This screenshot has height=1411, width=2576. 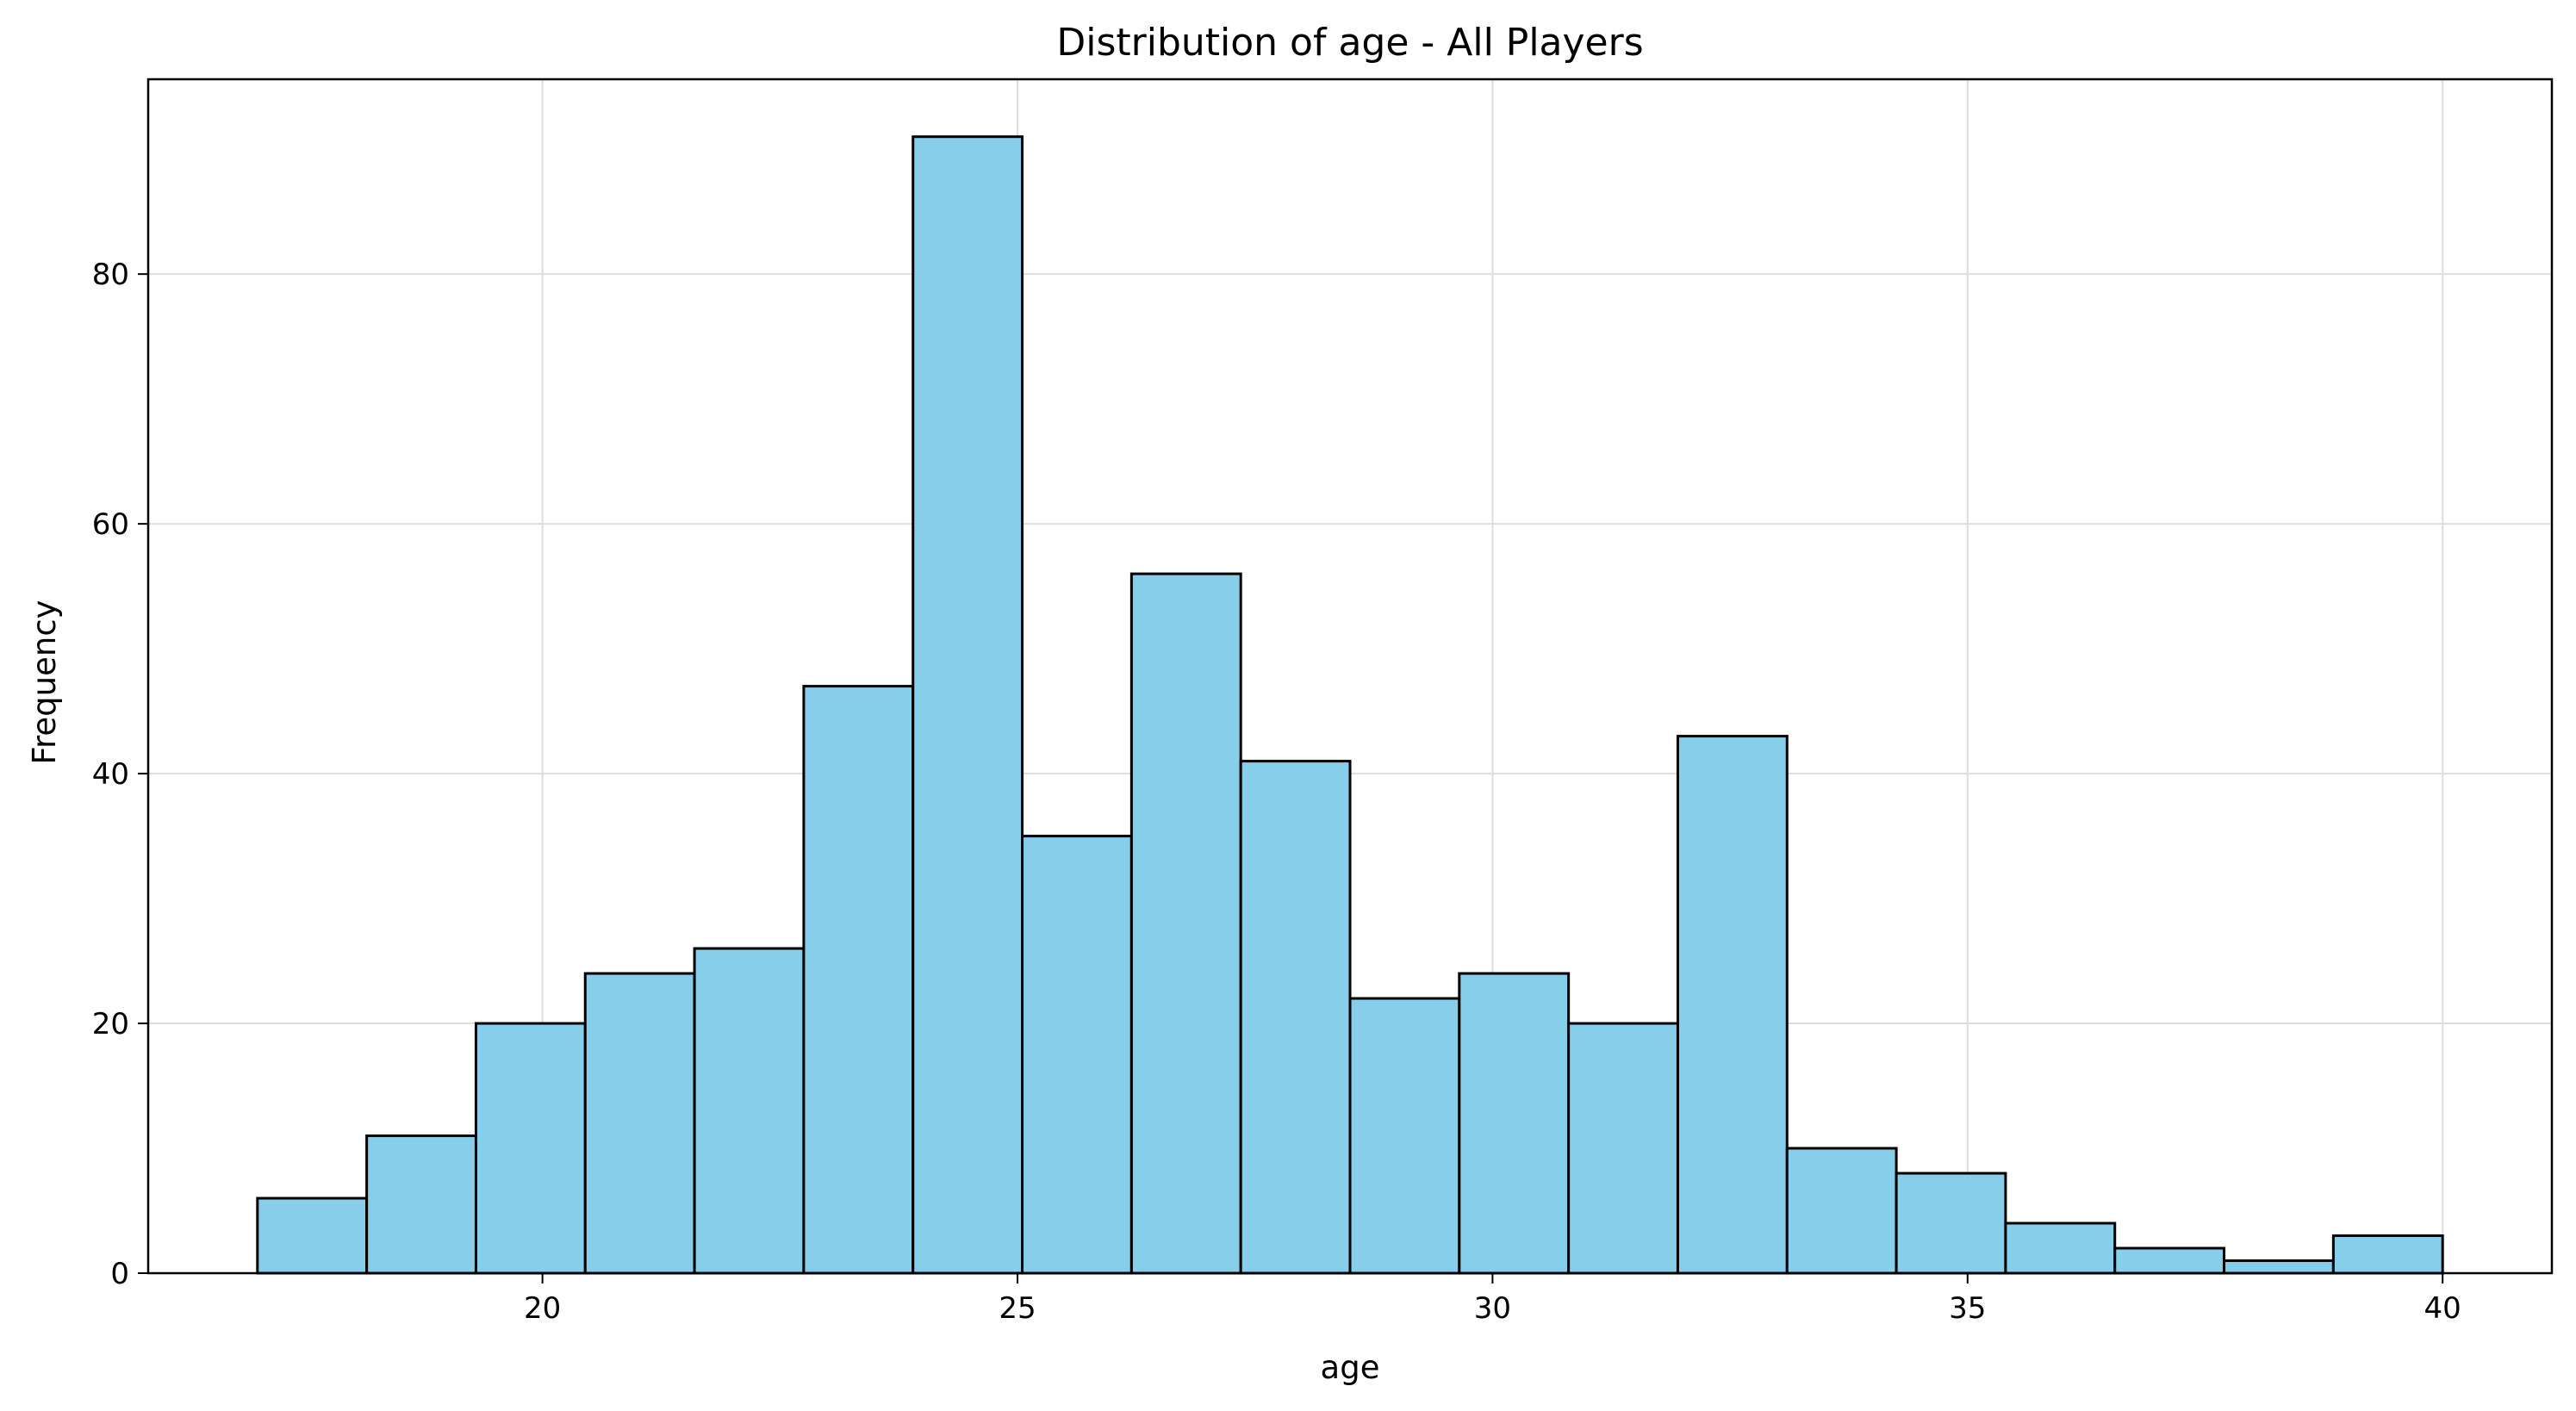 I want to click on chart-title: Distribution of age - All Players, so click(x=1350, y=43).